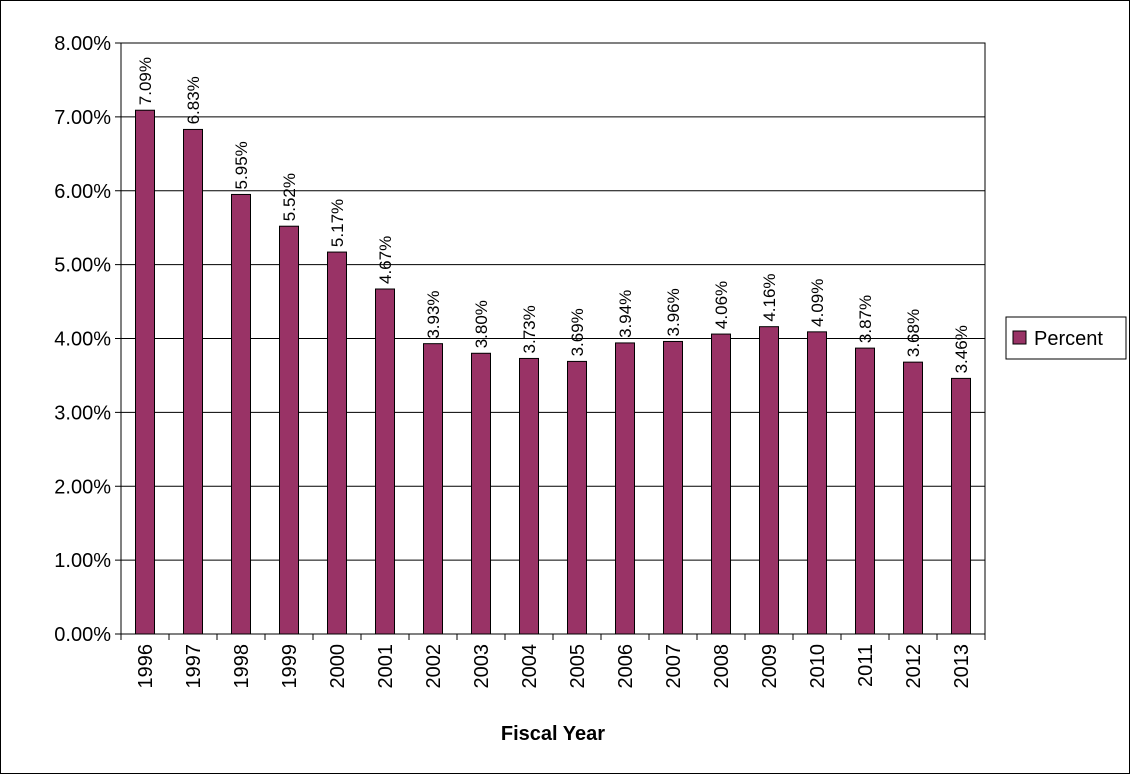 Image resolution: width=1130 pixels, height=774 pixels. I want to click on x-tick-label: 2003, so click(482, 666).